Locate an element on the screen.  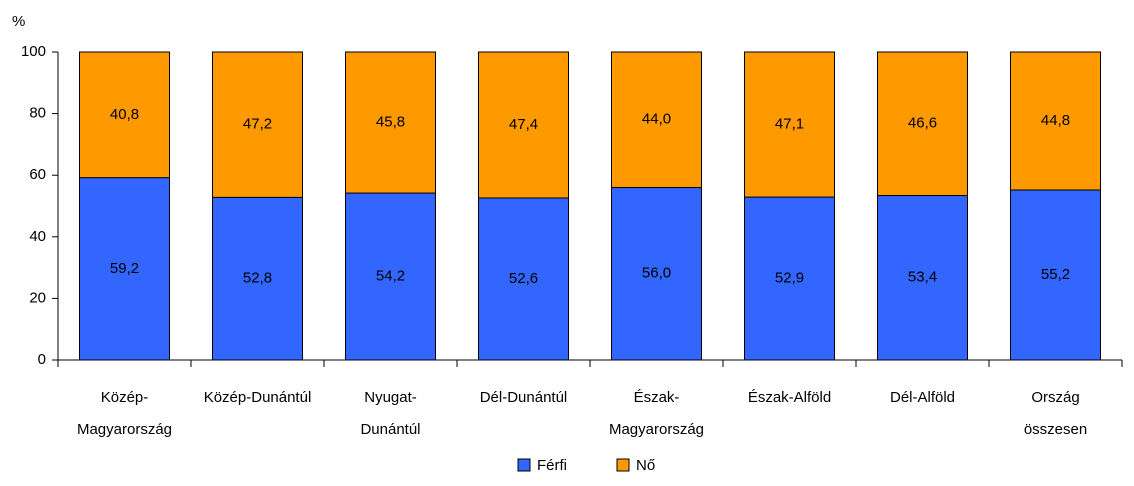
y-tick-label: 40 is located at coordinates (37, 236).